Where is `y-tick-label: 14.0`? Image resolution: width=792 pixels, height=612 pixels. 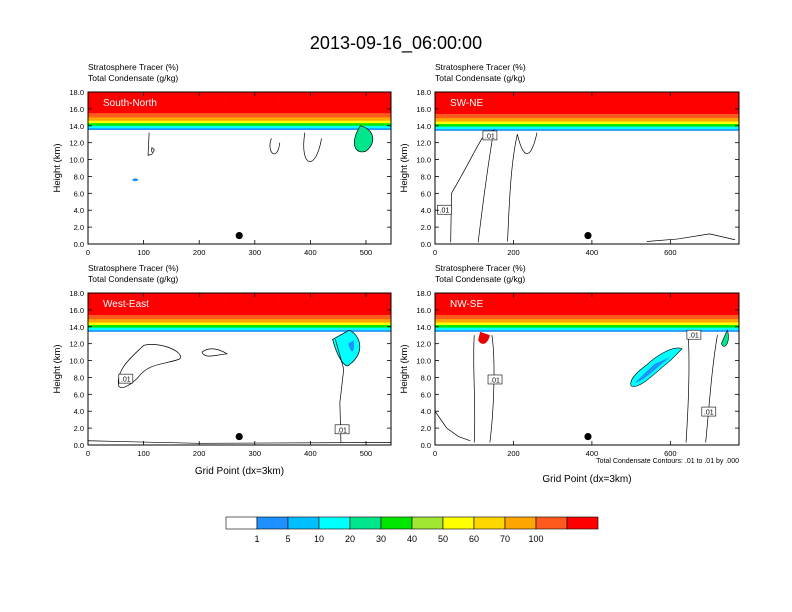 y-tick-label: 14.0 is located at coordinates (76, 327).